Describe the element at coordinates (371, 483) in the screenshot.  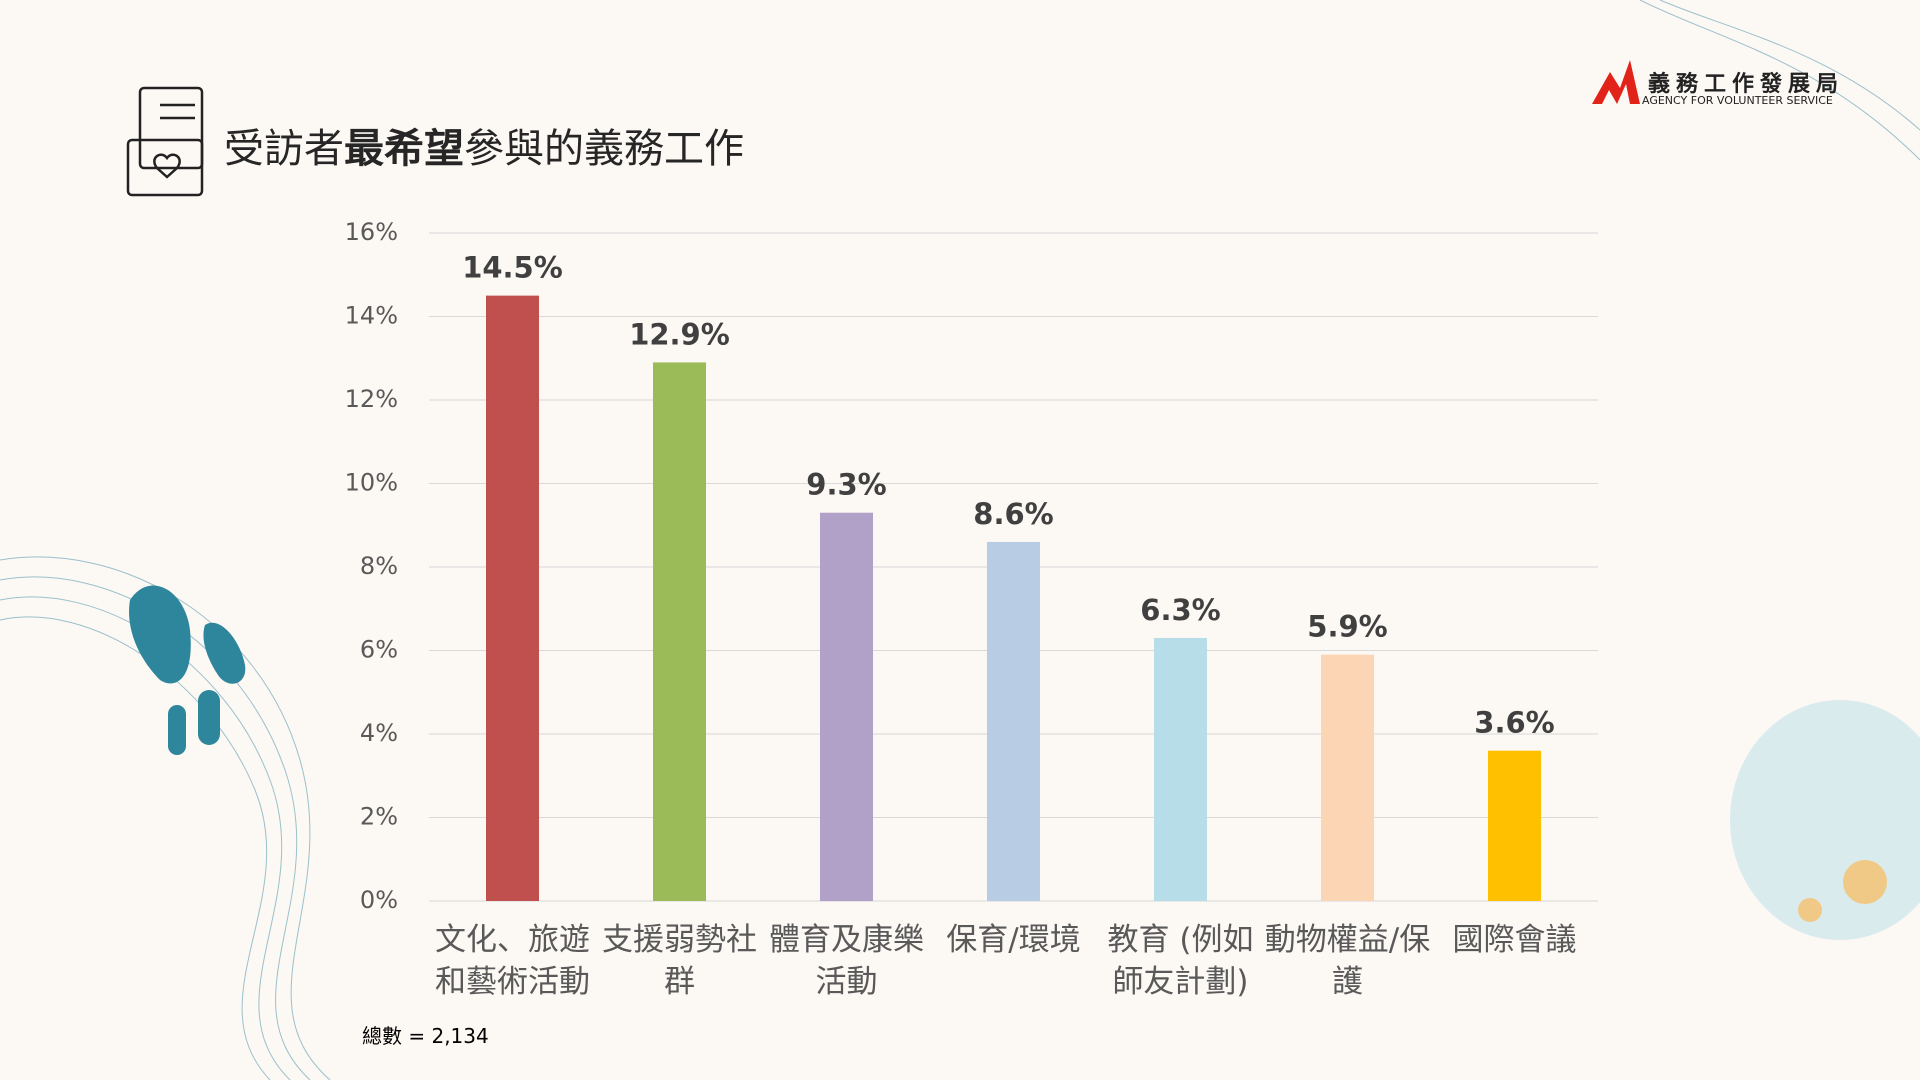
I see `y-tick-label: 10%` at that location.